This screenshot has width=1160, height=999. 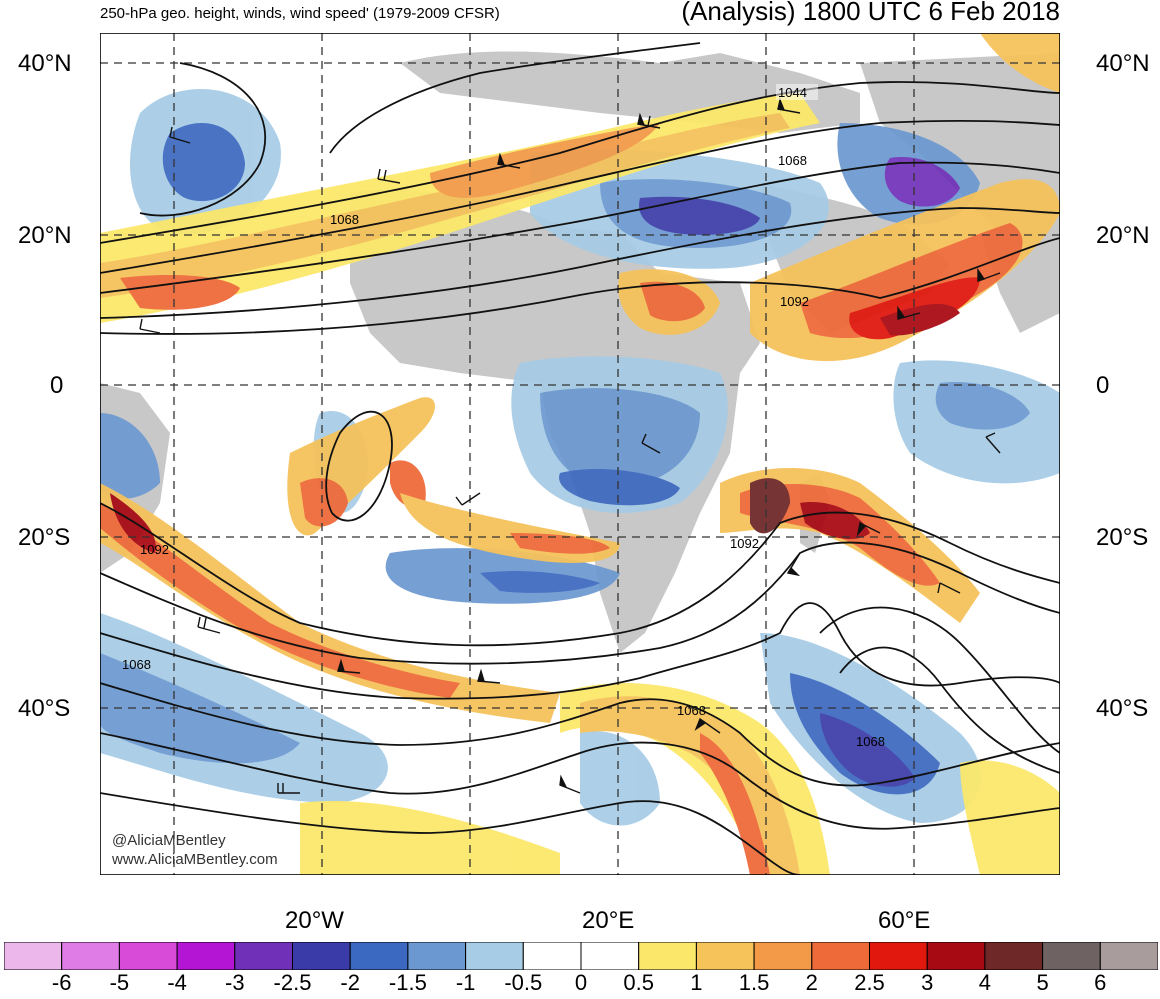 What do you see at coordinates (1122, 708) in the screenshot?
I see `lat-label-right: 40°S` at bounding box center [1122, 708].